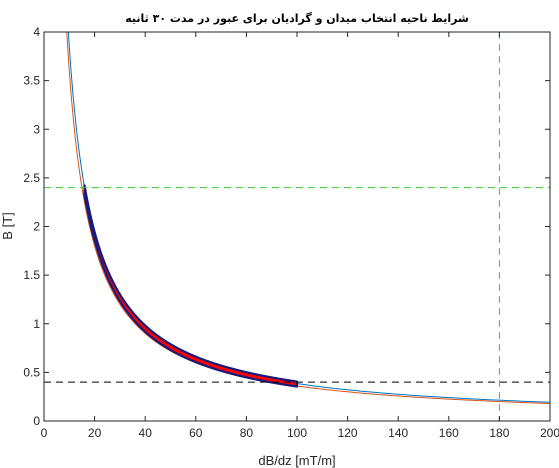 The width and height of the screenshot is (559, 468). What do you see at coordinates (31, 178) in the screenshot?
I see `y-tick-label: 2.5` at bounding box center [31, 178].